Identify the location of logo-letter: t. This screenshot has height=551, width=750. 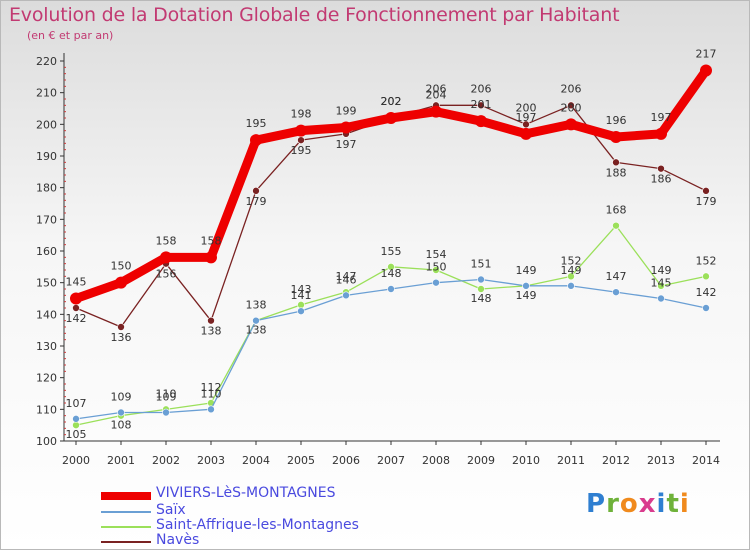
(673, 504).